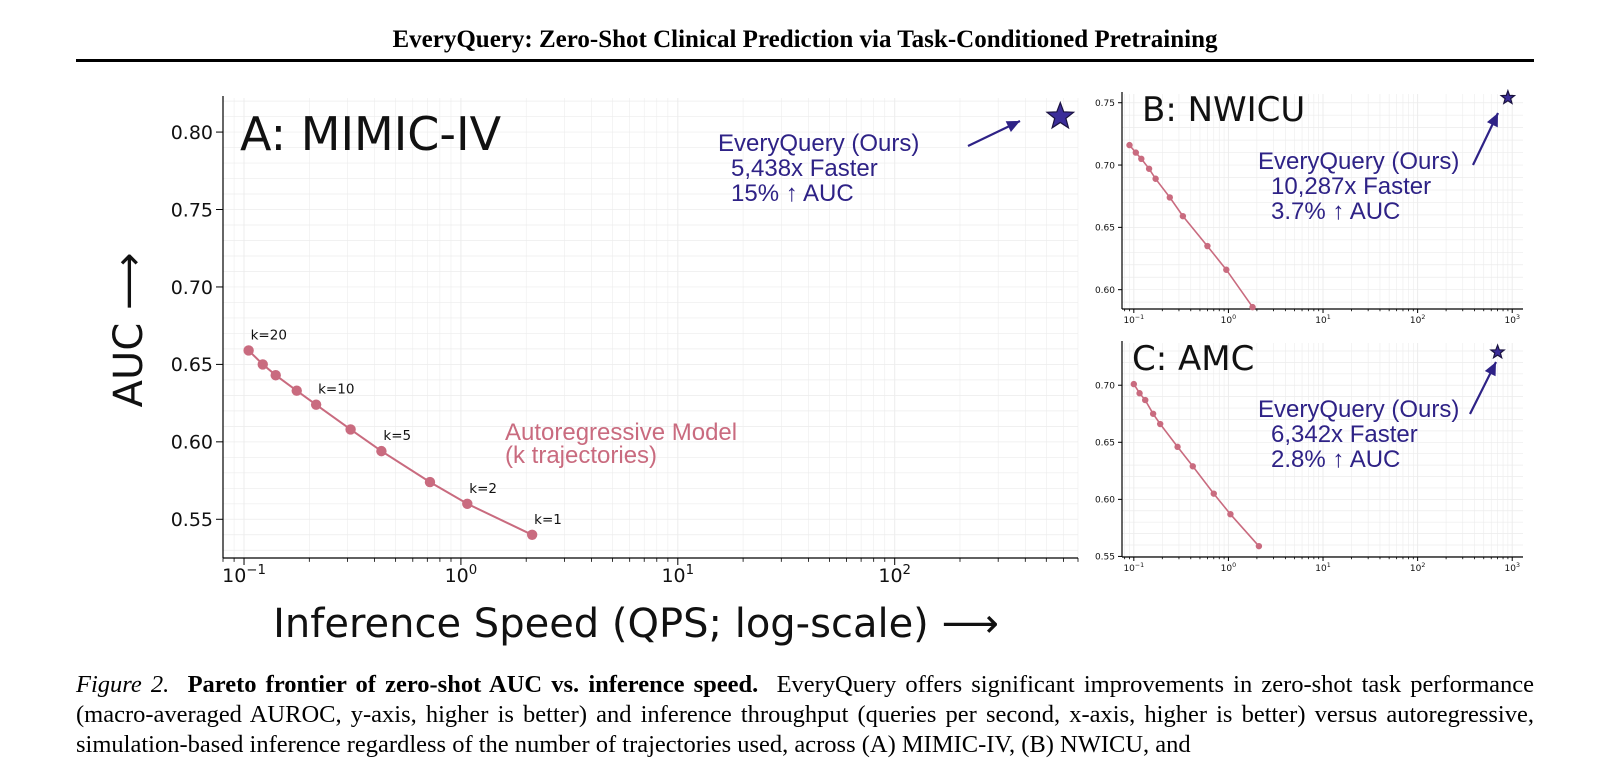 The image size is (1610, 760). What do you see at coordinates (336, 390) in the screenshot?
I see `k-point-label: k=10` at bounding box center [336, 390].